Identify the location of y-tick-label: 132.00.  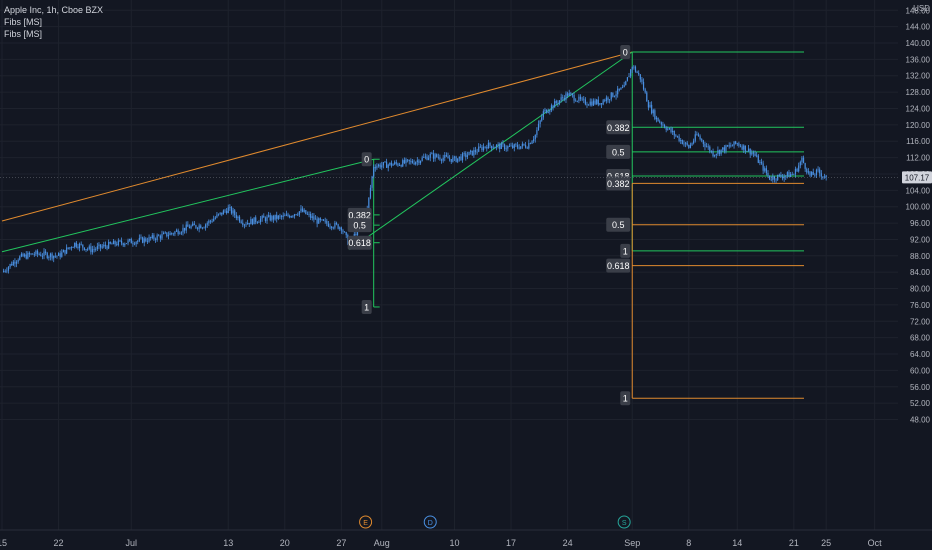
(918, 76).